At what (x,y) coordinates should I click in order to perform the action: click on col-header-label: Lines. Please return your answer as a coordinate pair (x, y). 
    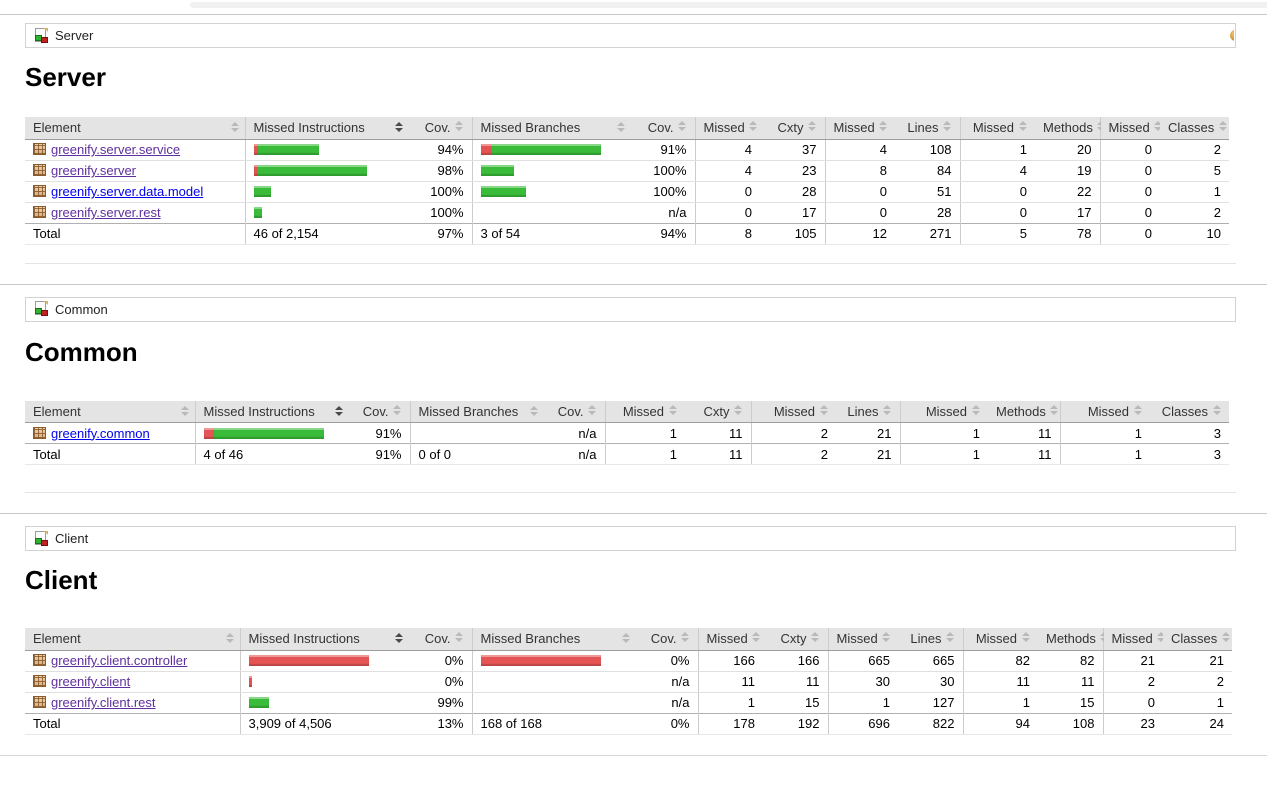
    Looking at the image, I should click on (926, 639).